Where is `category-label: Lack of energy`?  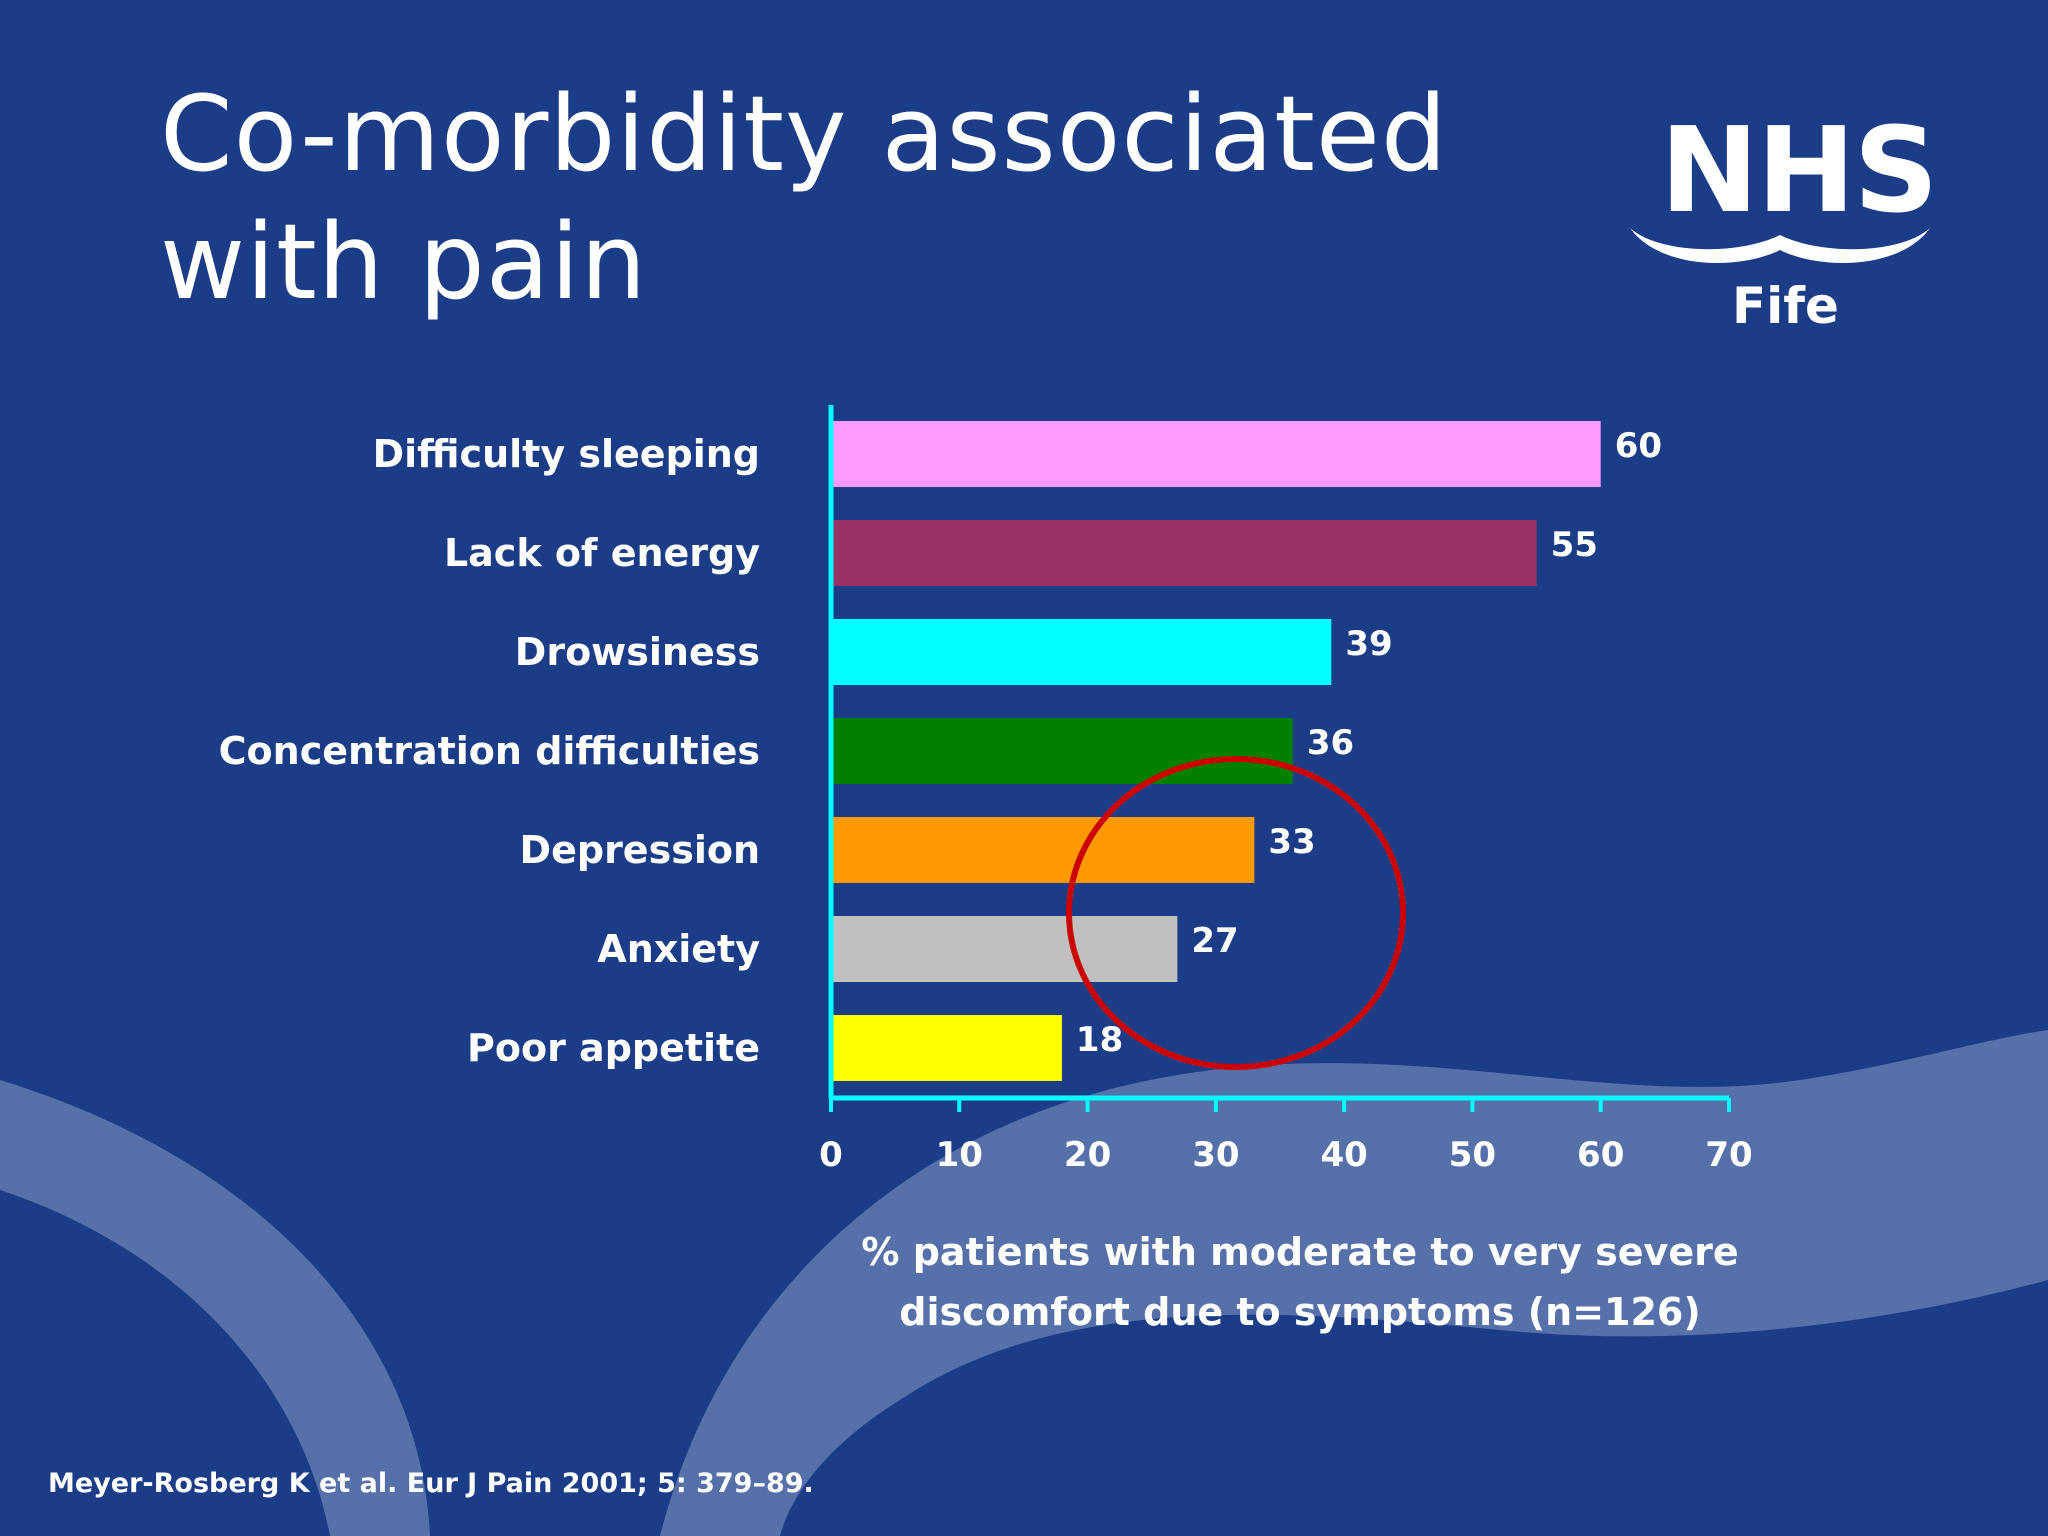
category-label: Lack of energy is located at coordinates (602, 553).